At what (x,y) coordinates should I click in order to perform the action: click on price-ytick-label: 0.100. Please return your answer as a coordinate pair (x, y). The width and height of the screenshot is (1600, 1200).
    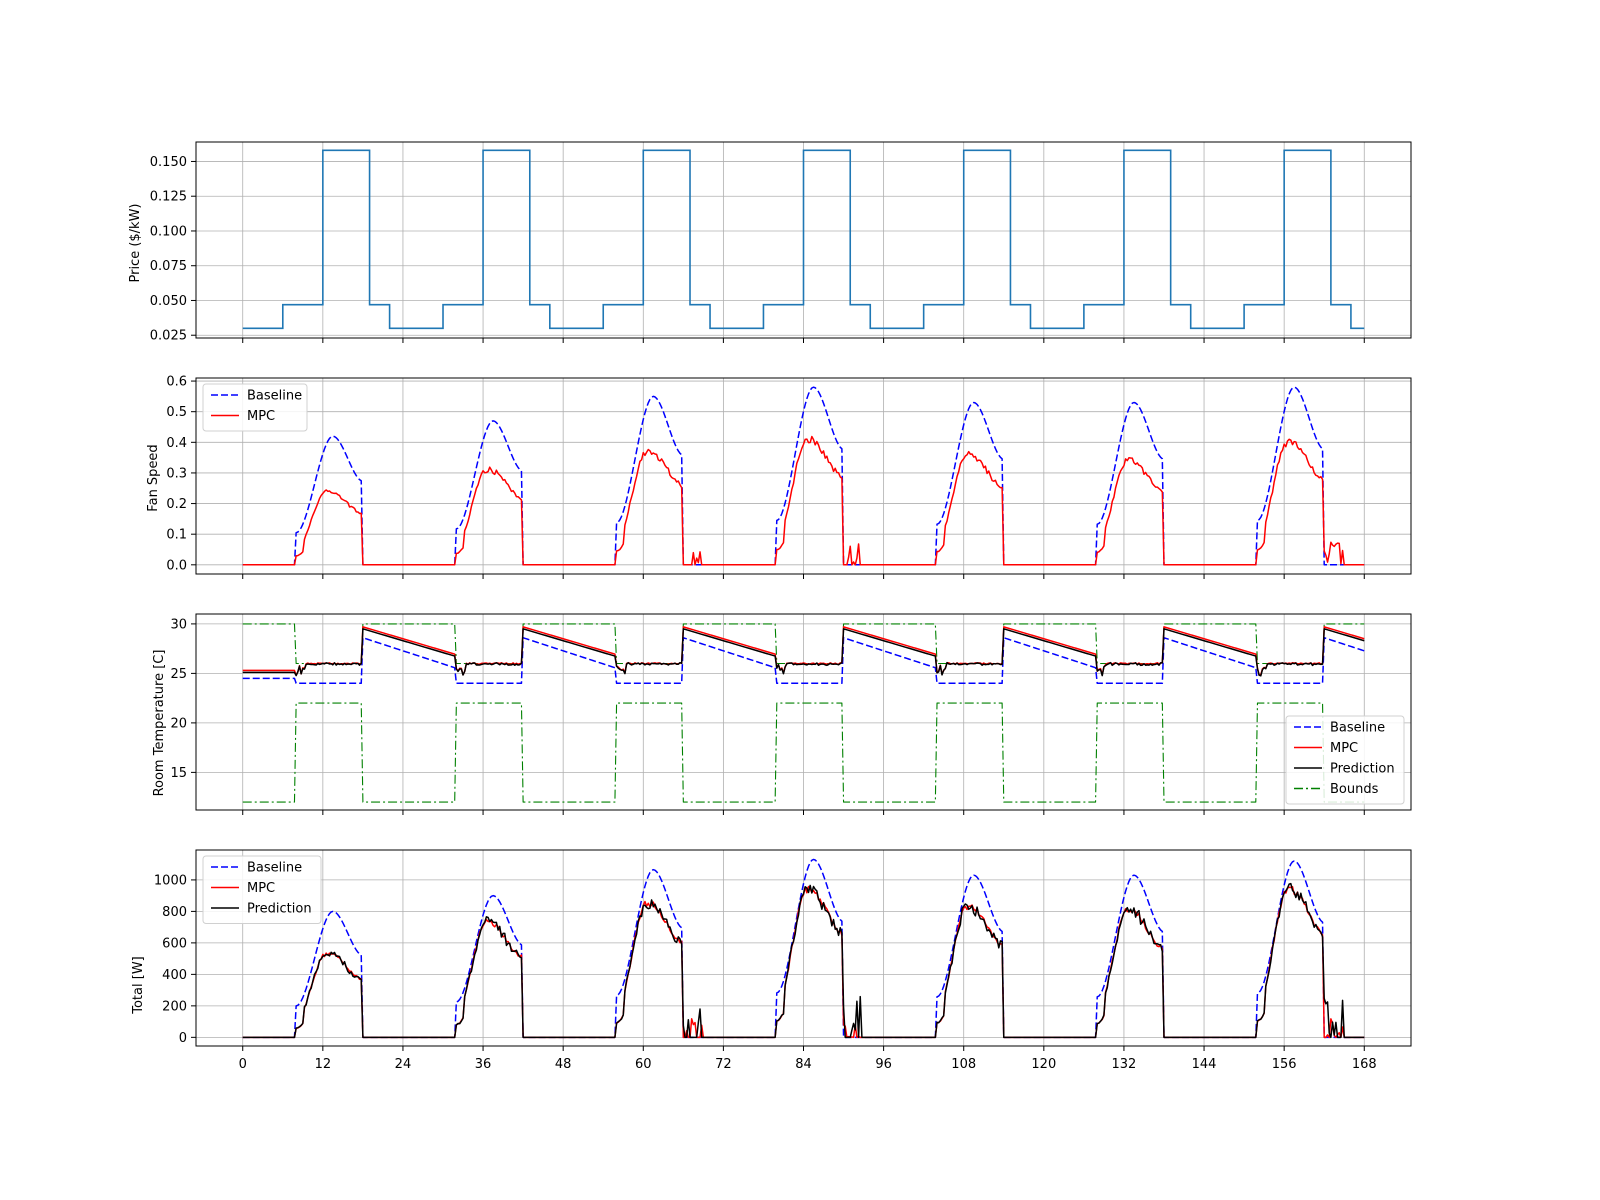
    Looking at the image, I should click on (168, 231).